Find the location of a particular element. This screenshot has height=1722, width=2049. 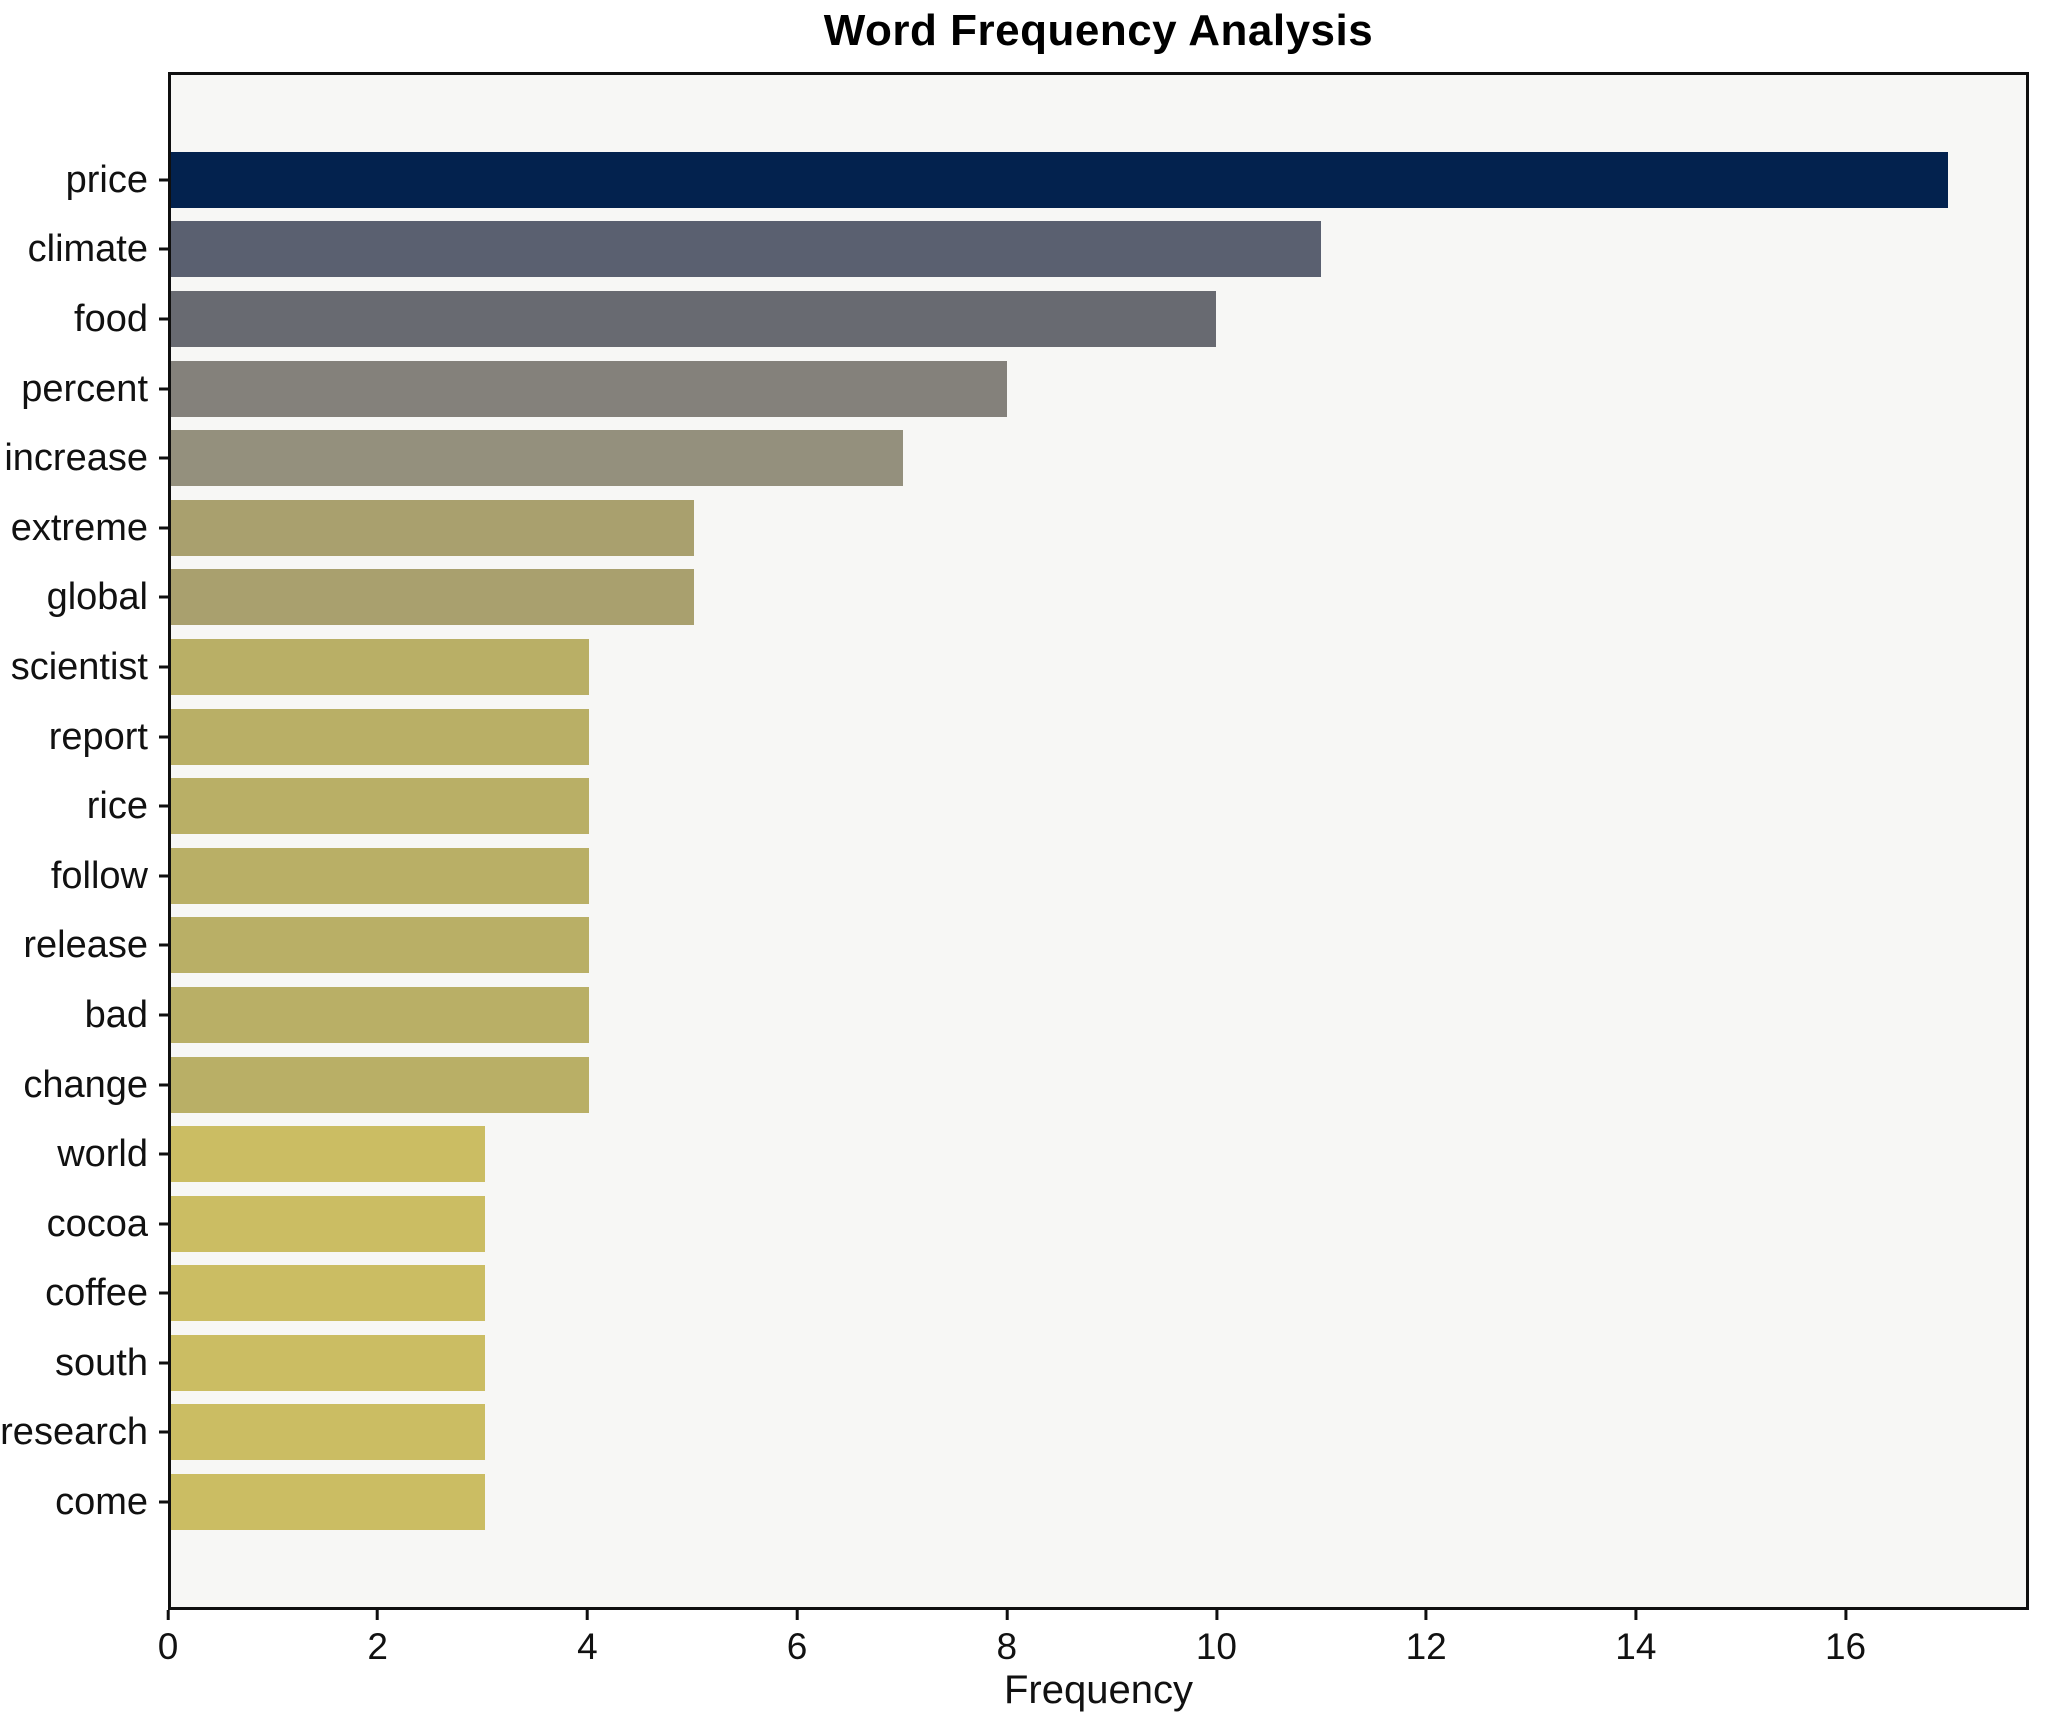

y-tick-label: cocoa is located at coordinates (97, 1223).